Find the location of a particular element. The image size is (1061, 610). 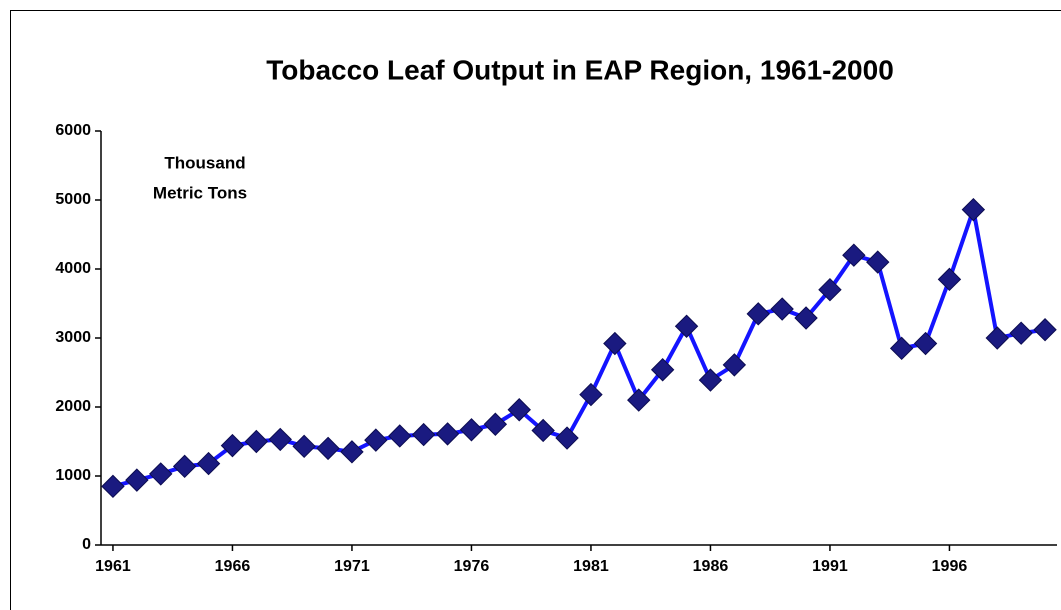

y-tick-label: 3000 is located at coordinates (73, 337).